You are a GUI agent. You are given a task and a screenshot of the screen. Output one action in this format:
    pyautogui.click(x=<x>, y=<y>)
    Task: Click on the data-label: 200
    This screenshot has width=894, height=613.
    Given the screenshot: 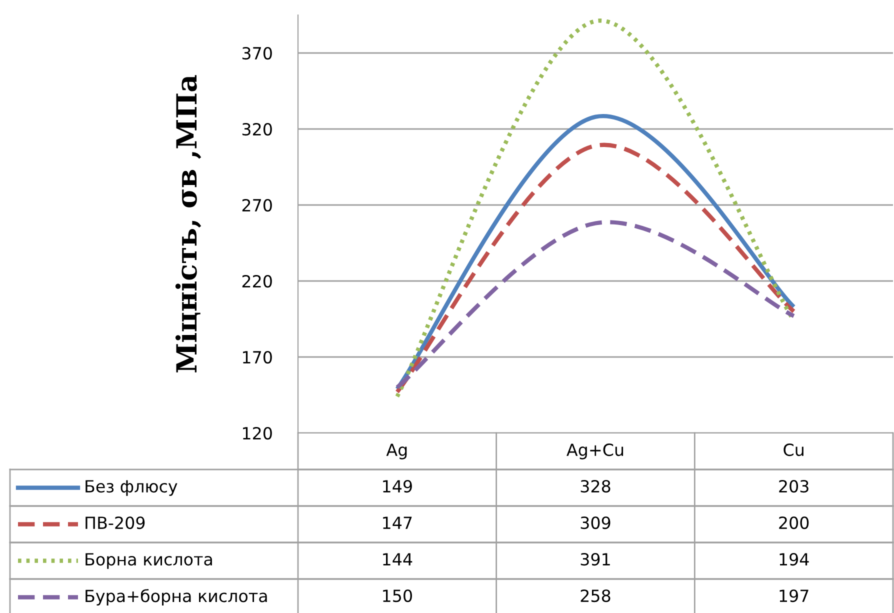 What is the action you would take?
    pyautogui.click(x=794, y=523)
    